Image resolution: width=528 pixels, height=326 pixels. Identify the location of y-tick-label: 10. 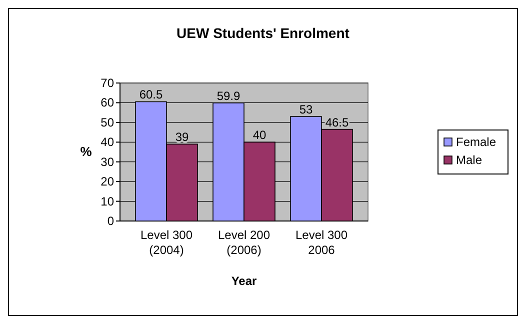
(107, 201).